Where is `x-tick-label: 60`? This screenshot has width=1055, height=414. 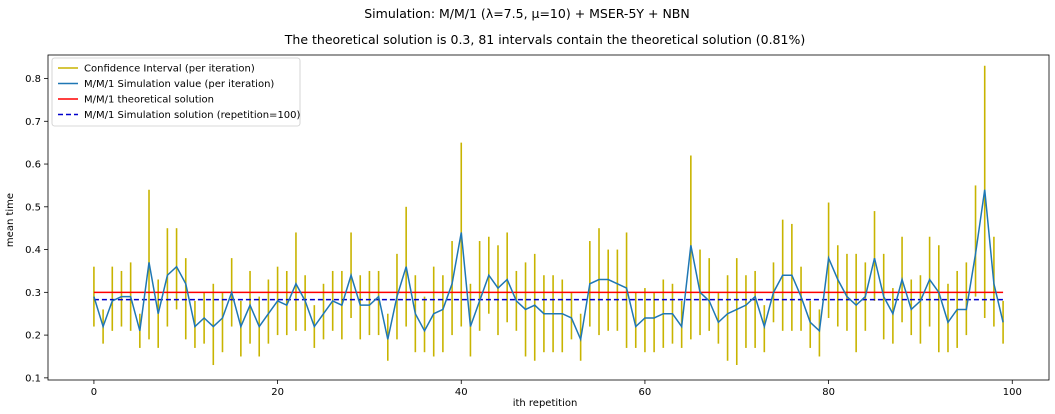 x-tick-label: 60 is located at coordinates (645, 392).